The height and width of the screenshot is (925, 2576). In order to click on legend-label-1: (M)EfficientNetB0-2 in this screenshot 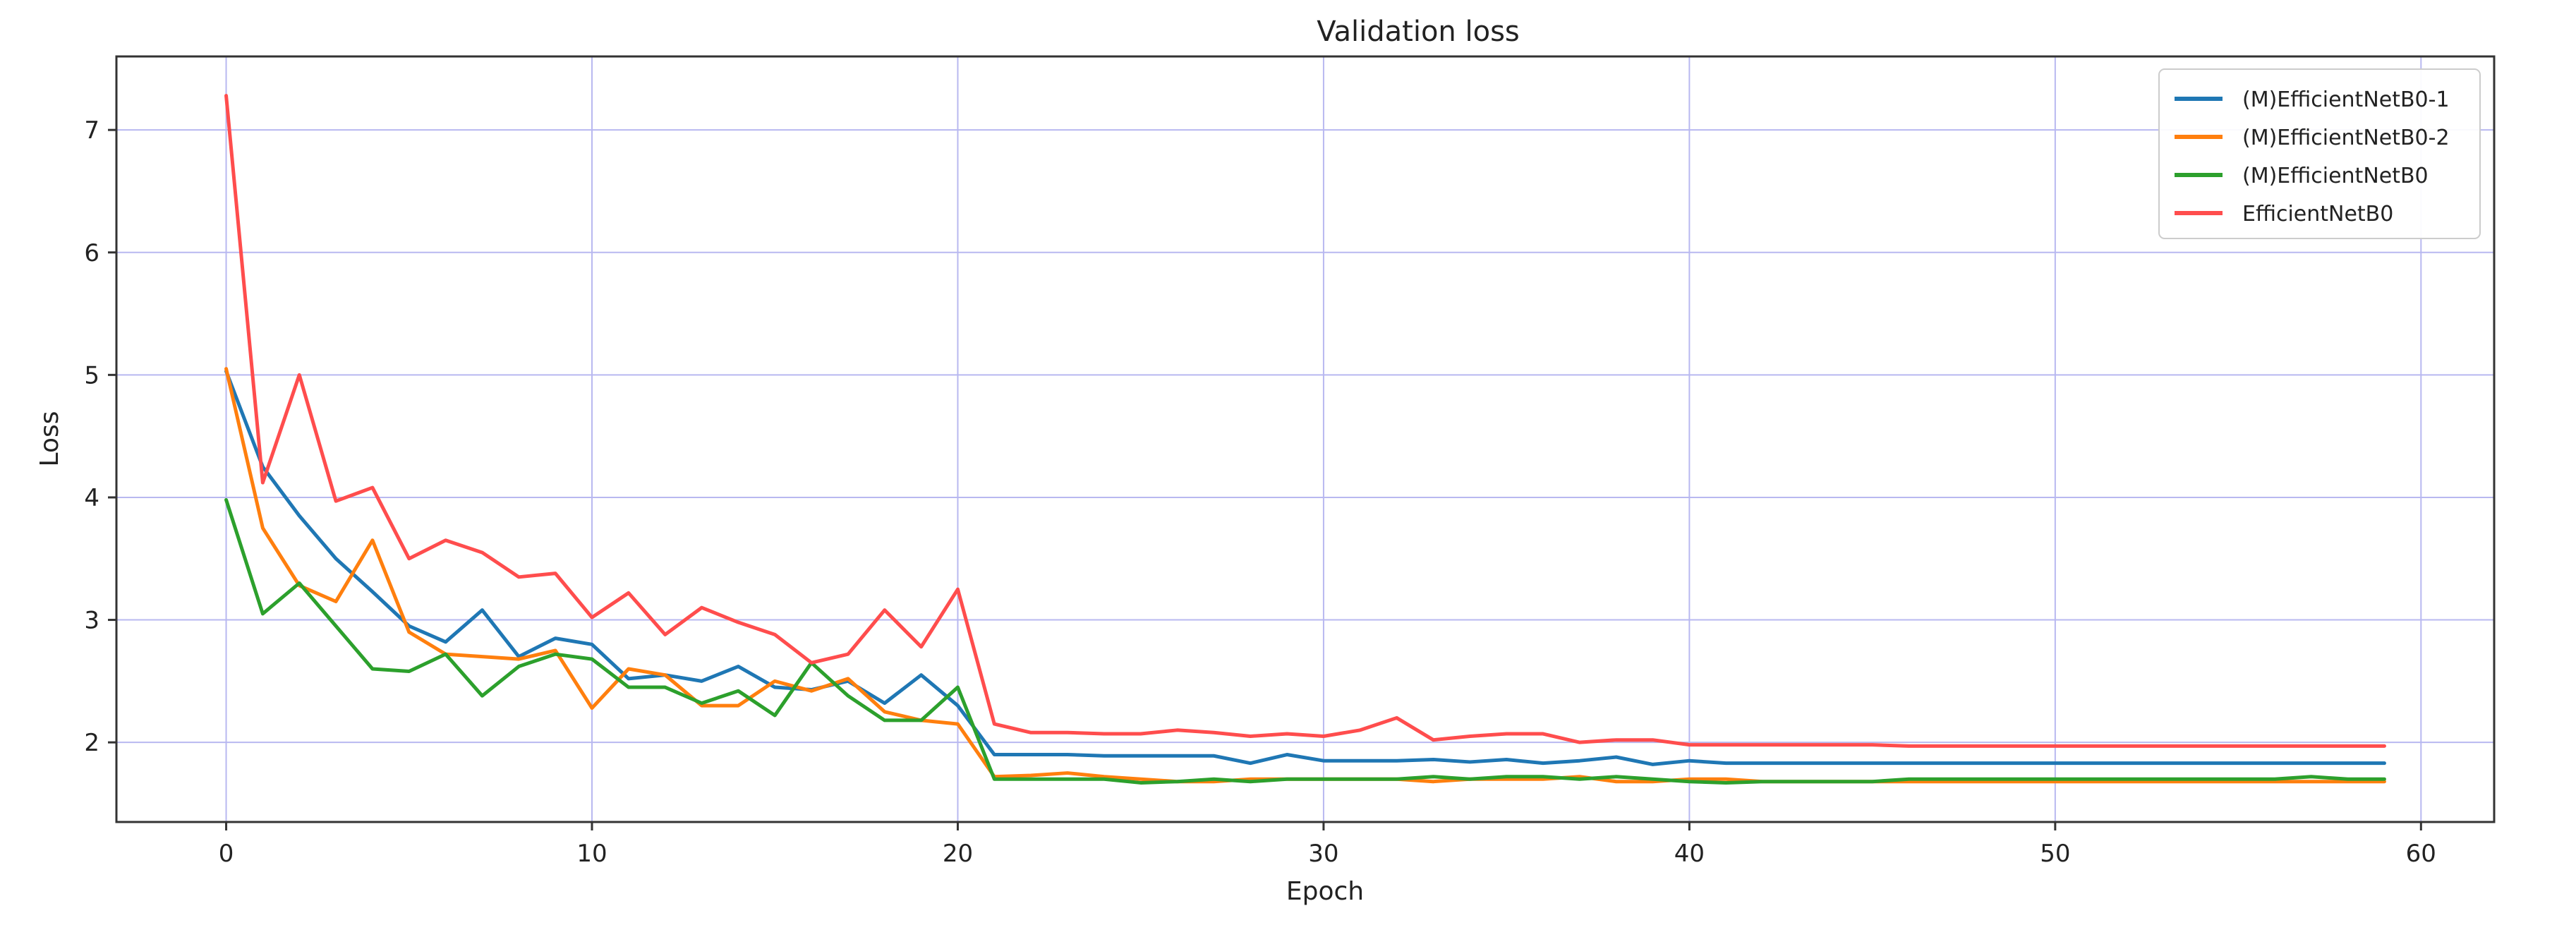, I will do `click(2346, 138)`.